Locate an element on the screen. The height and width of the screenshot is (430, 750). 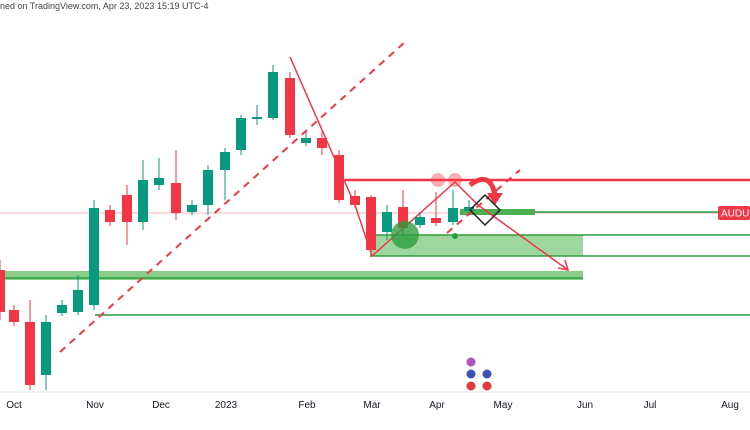
x-axis-label: Jul is located at coordinates (650, 405).